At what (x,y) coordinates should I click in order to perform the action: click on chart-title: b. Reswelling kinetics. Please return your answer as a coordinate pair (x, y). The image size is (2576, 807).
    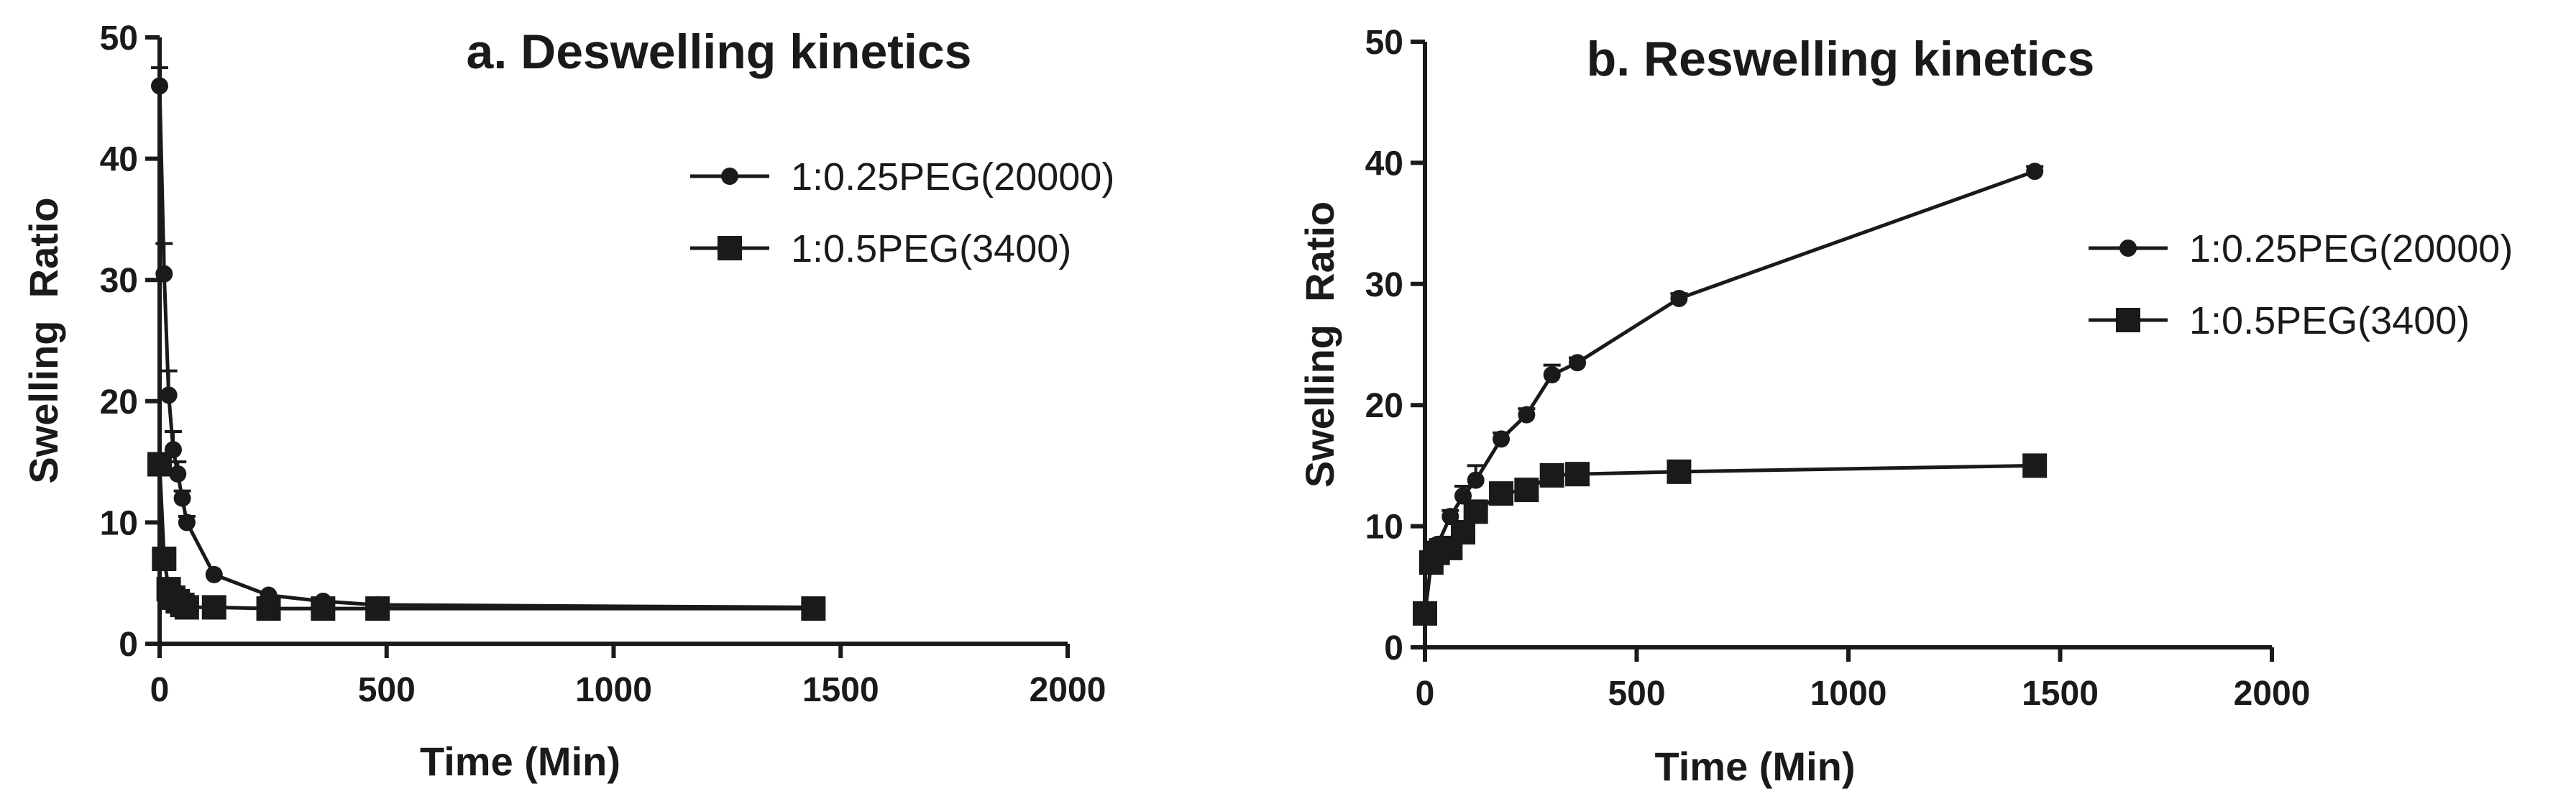
    Looking at the image, I should click on (1841, 59).